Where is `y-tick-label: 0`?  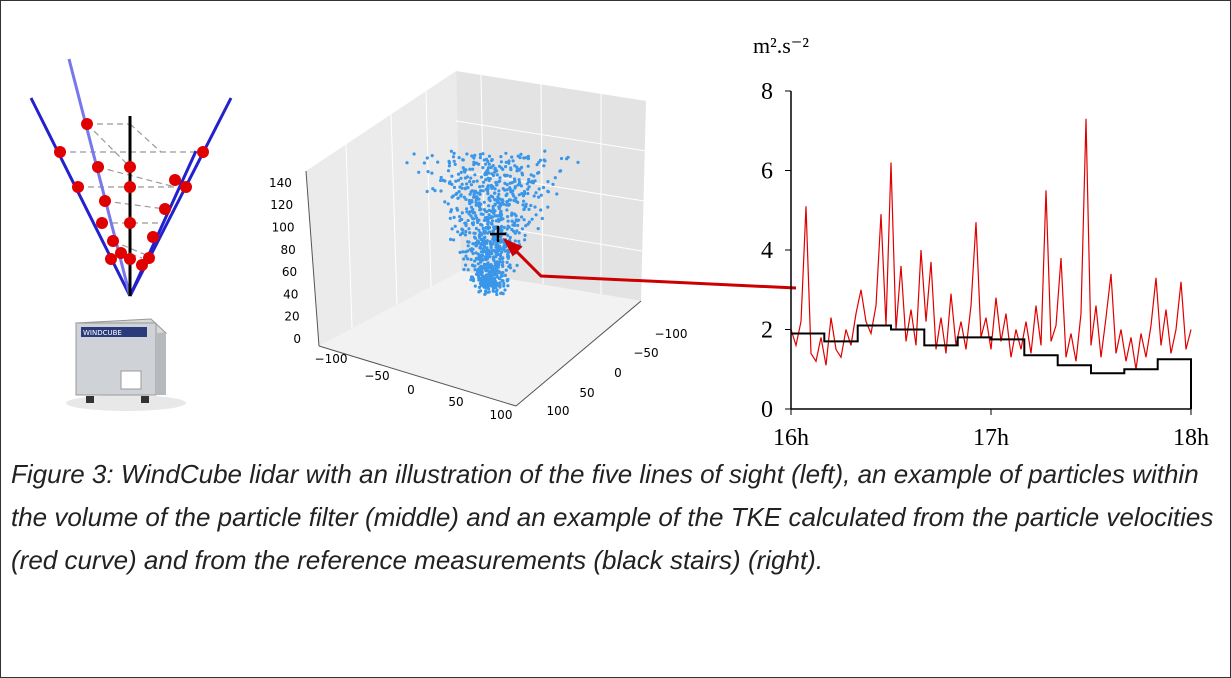
y-tick-label: 0 is located at coordinates (767, 410).